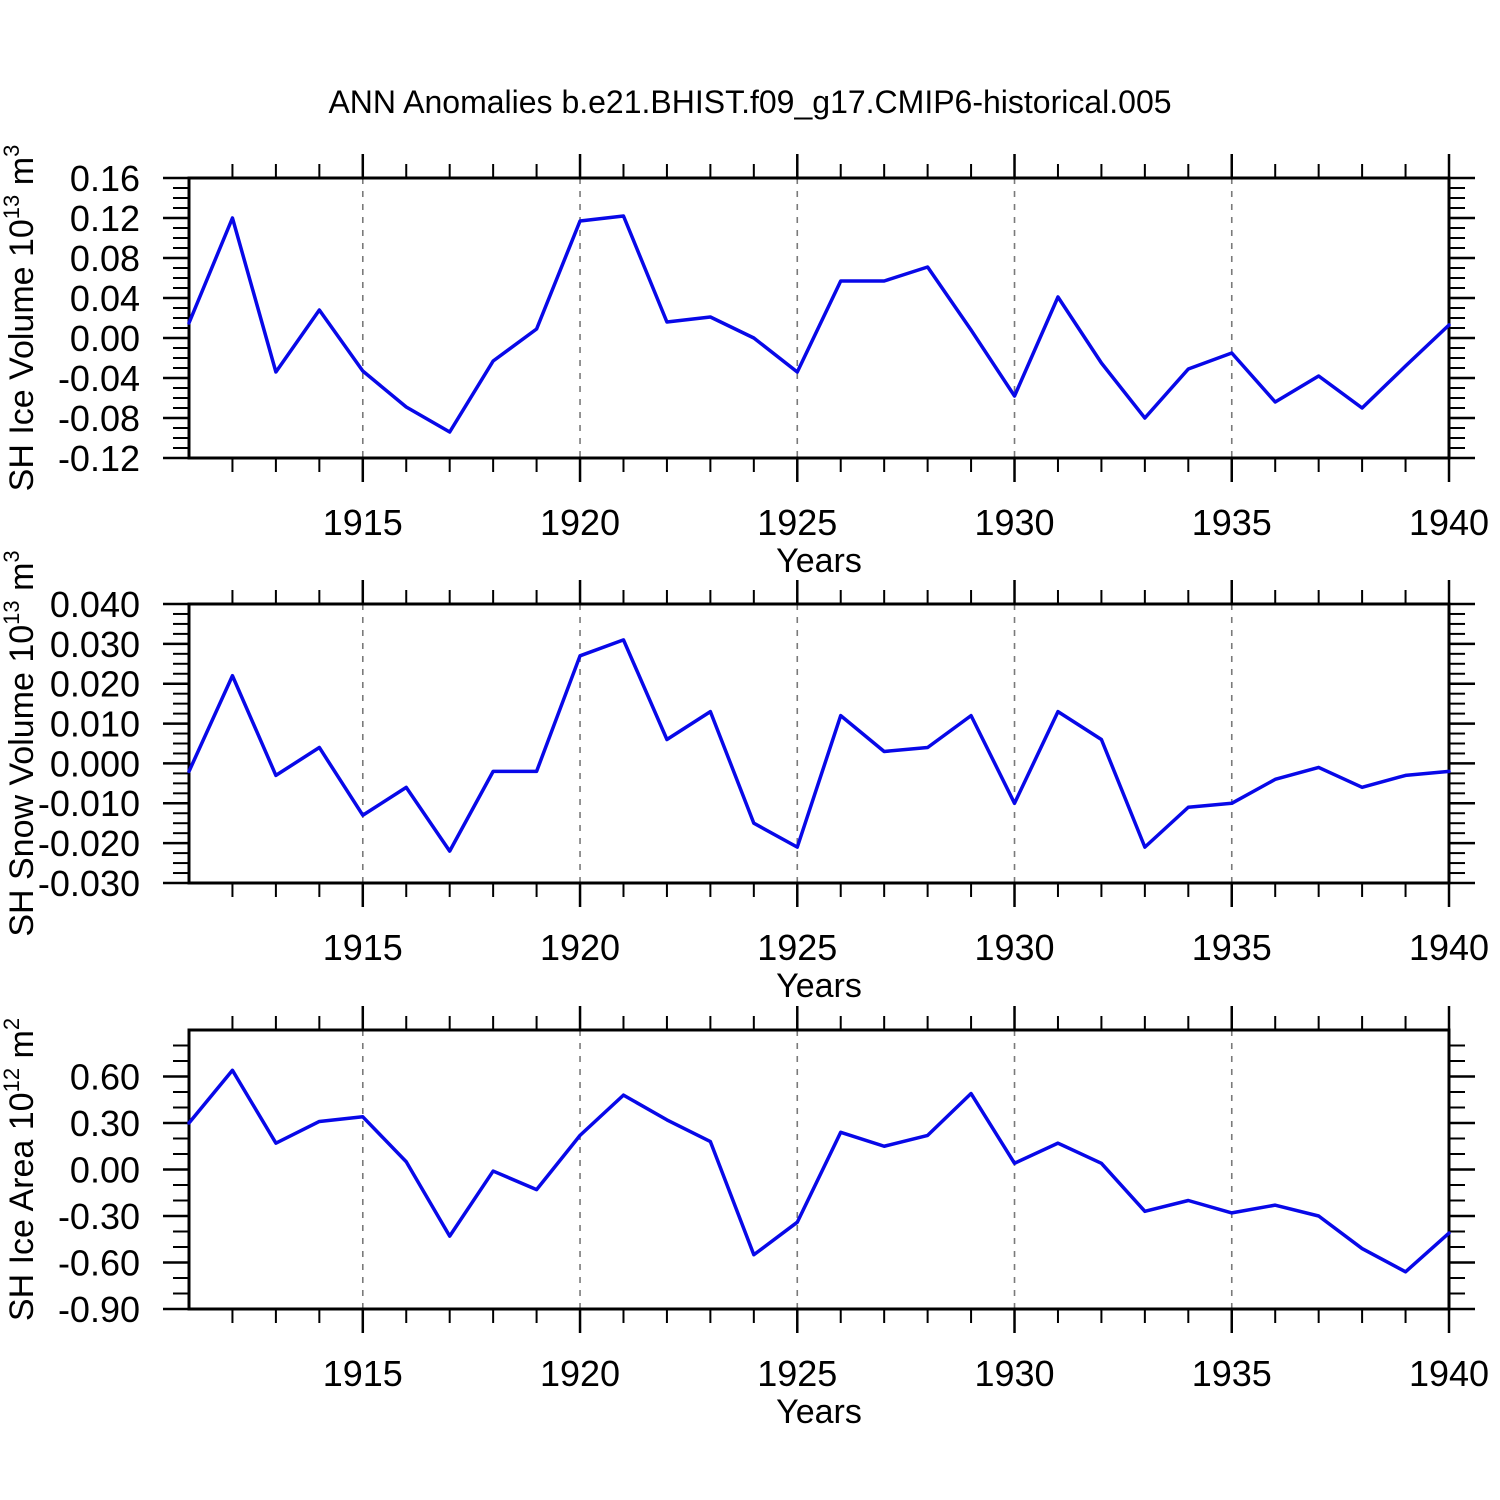 The image size is (1500, 1500). I want to click on data-line-sh-ice-area, so click(819, 1171).